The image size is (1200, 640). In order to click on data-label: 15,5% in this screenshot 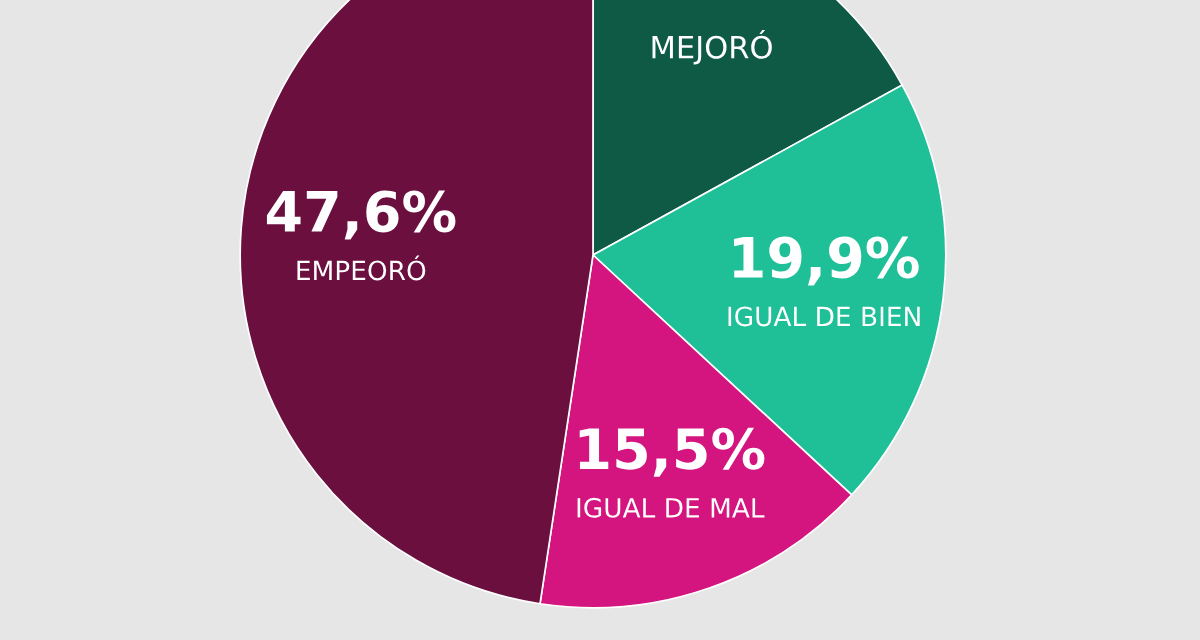, I will do `click(672, 452)`.